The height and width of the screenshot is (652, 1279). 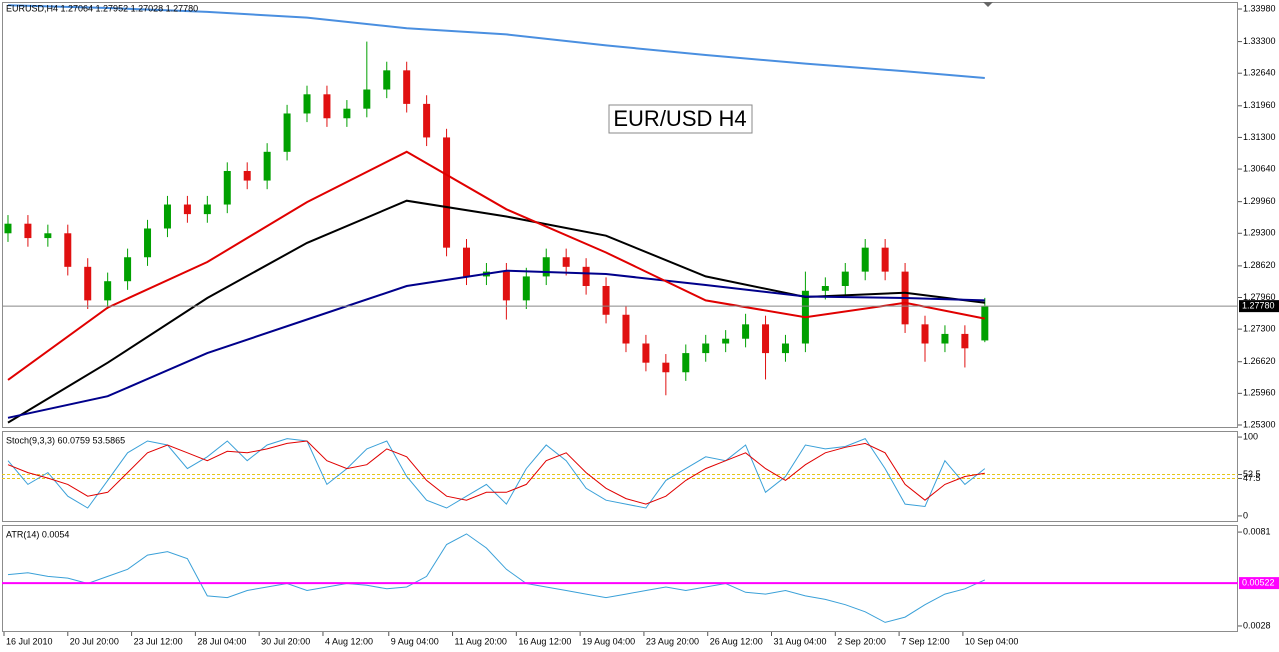 What do you see at coordinates (1250, 436) in the screenshot?
I see `y-tick-label: 100` at bounding box center [1250, 436].